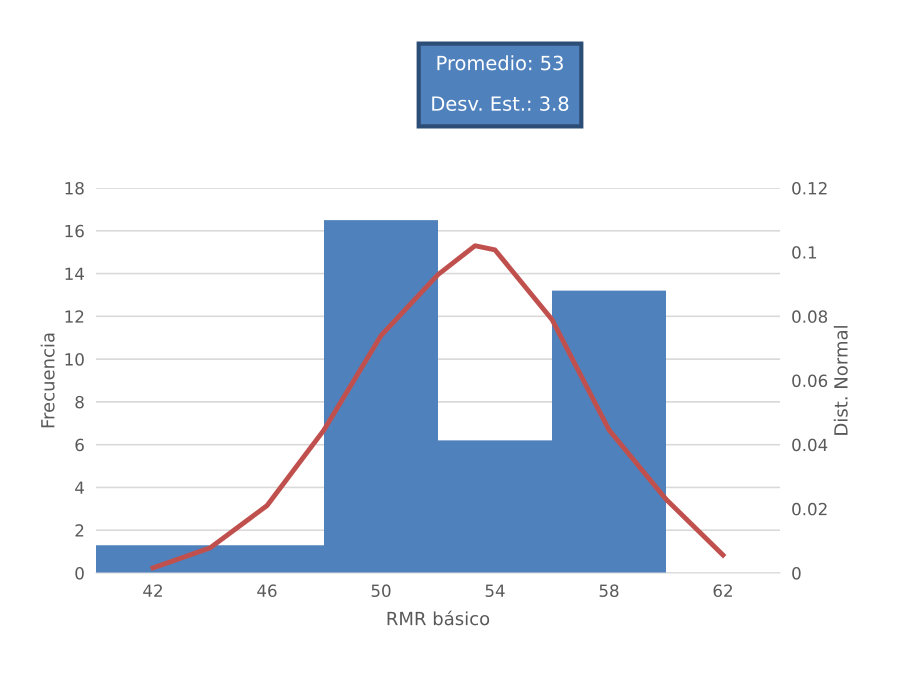  What do you see at coordinates (810, 316) in the screenshot?
I see `y2-tick-label: 0.08` at bounding box center [810, 316].